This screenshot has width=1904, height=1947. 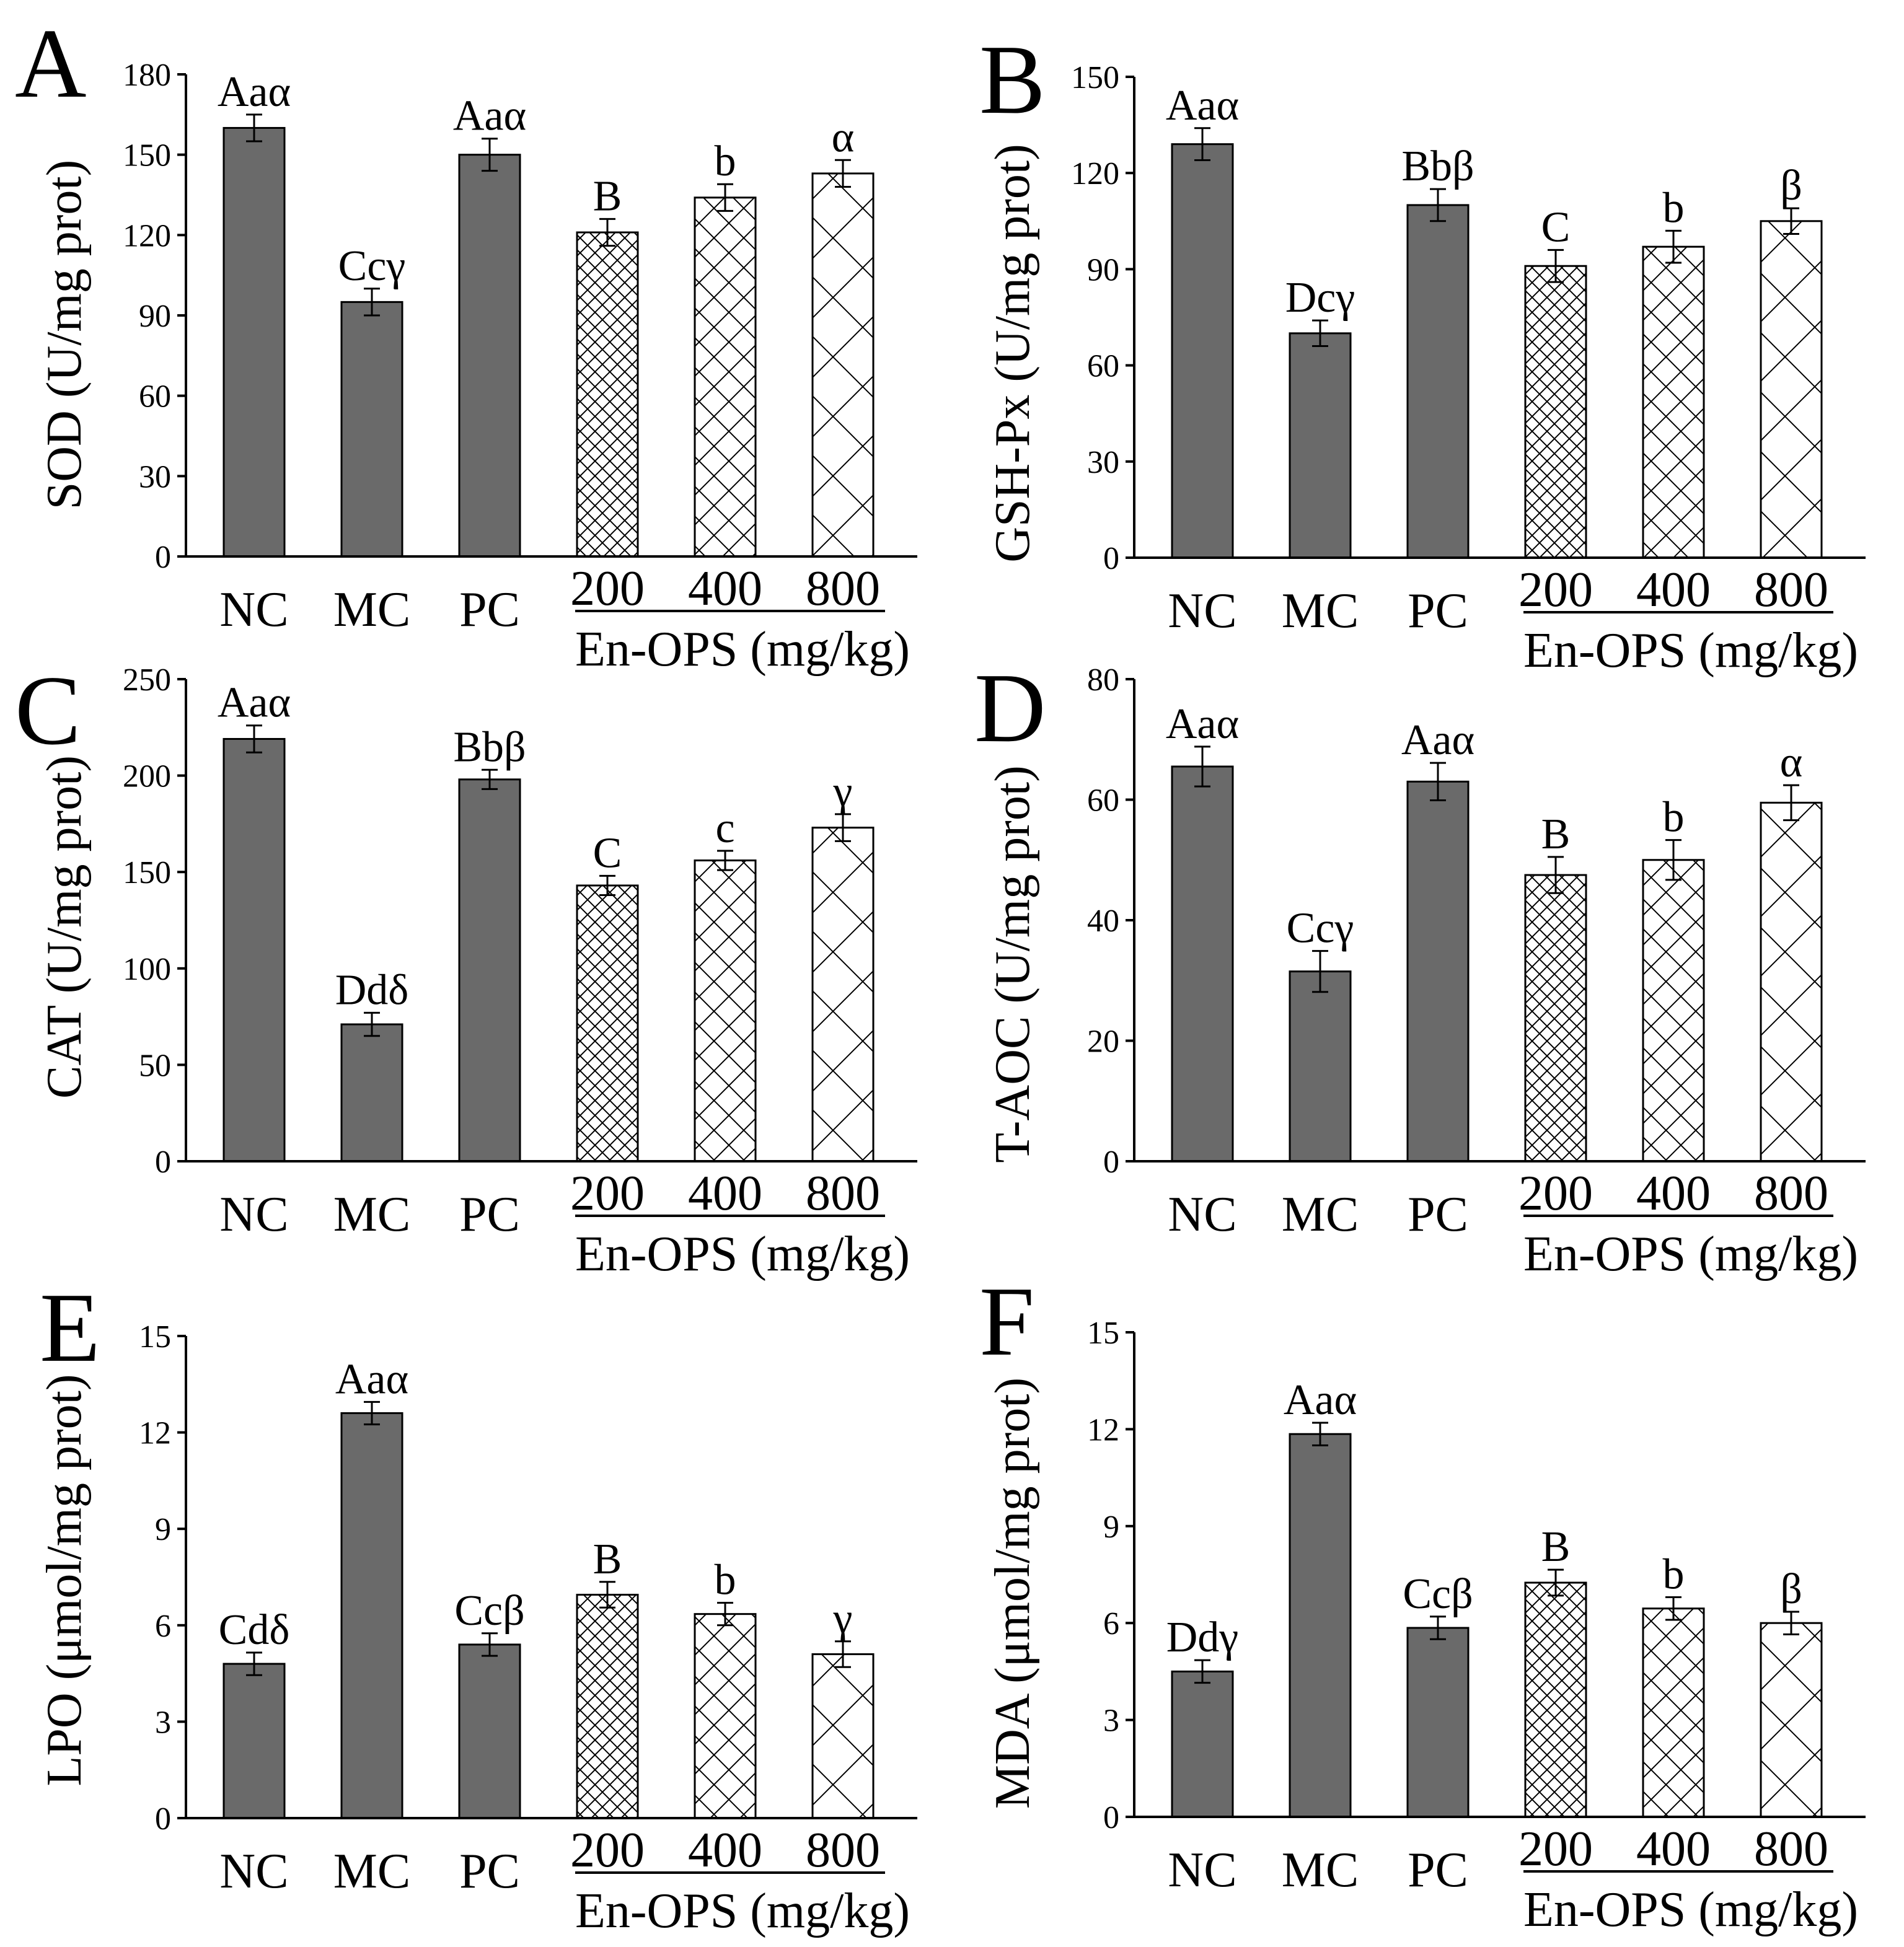 What do you see at coordinates (1103, 1334) in the screenshot?
I see `y-tick-label: 15` at bounding box center [1103, 1334].